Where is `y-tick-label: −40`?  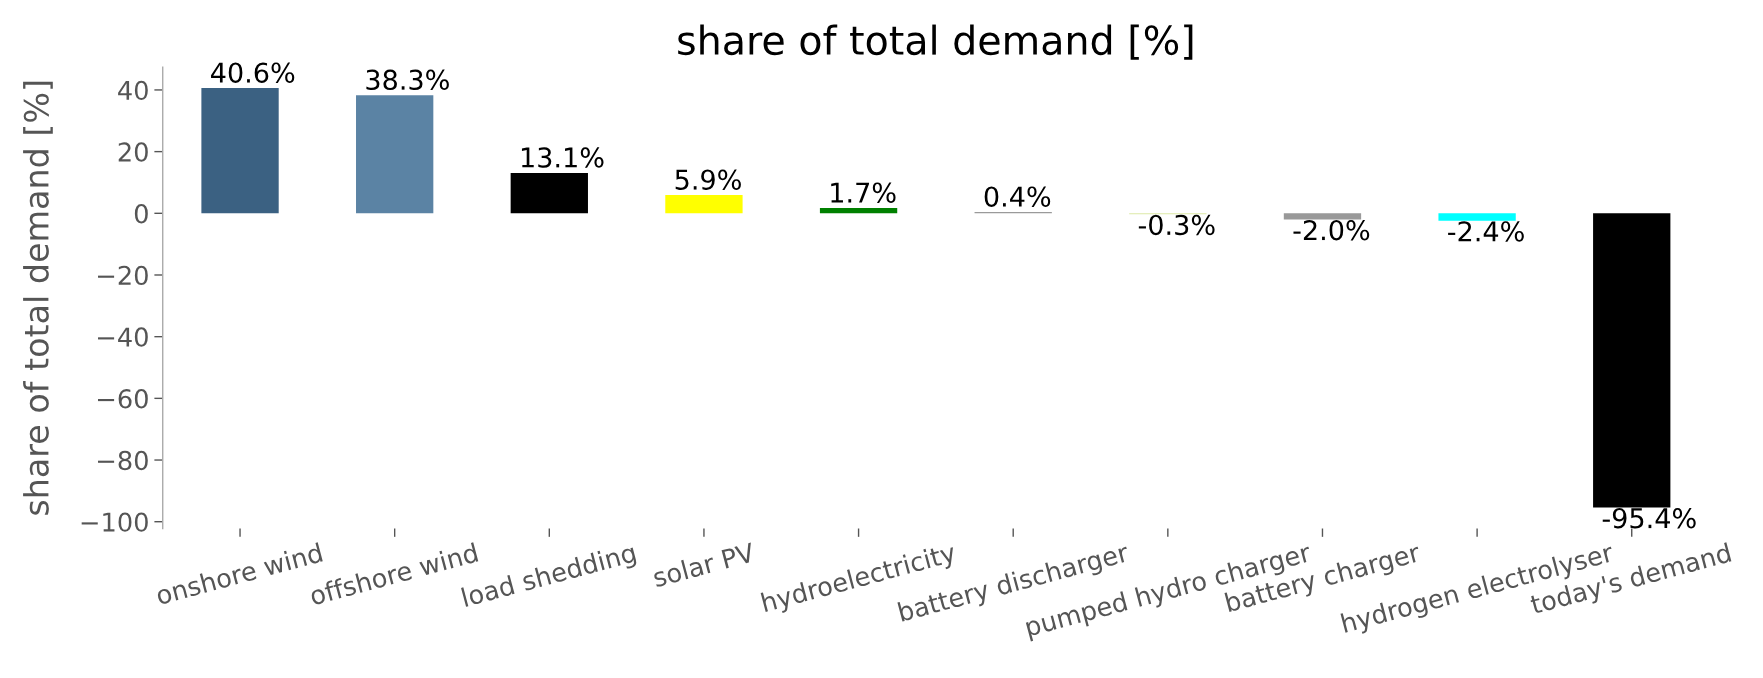 y-tick-label: −40 is located at coordinates (123, 337).